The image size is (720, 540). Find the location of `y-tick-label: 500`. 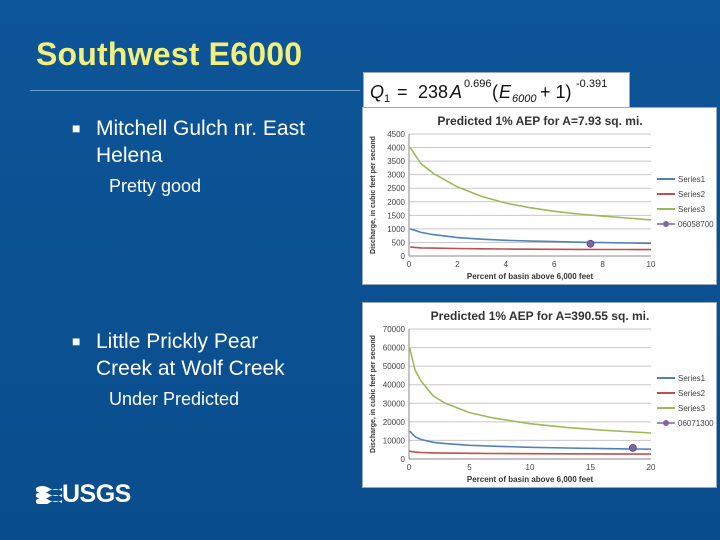

y-tick-label: 500 is located at coordinates (399, 242).